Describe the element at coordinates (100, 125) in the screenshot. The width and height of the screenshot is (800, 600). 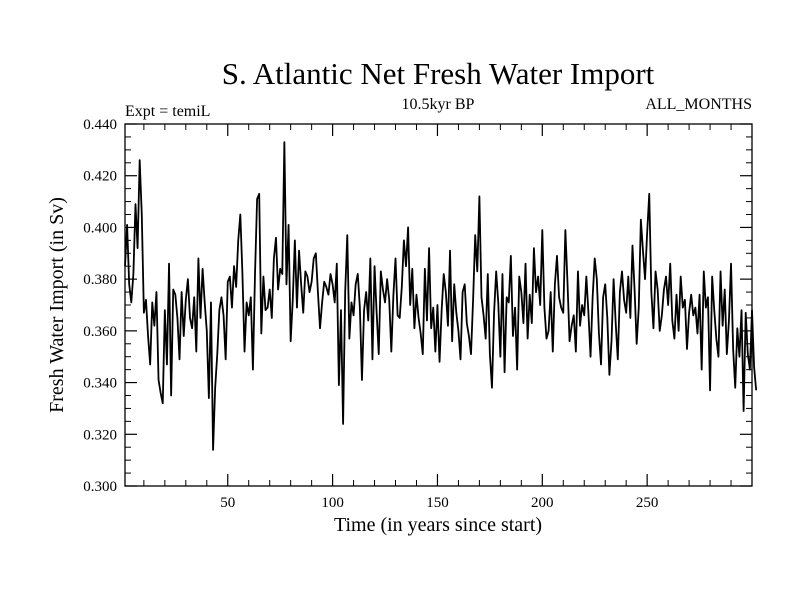
I see `y-tick-label: 0.440` at that location.